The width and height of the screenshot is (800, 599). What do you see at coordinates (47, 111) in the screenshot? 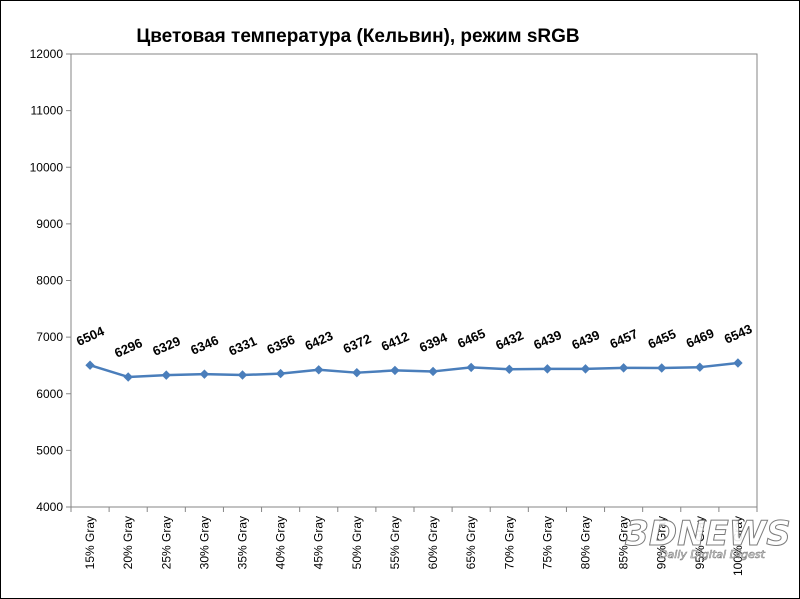
I see `y-tick-label: 11000` at bounding box center [47, 111].